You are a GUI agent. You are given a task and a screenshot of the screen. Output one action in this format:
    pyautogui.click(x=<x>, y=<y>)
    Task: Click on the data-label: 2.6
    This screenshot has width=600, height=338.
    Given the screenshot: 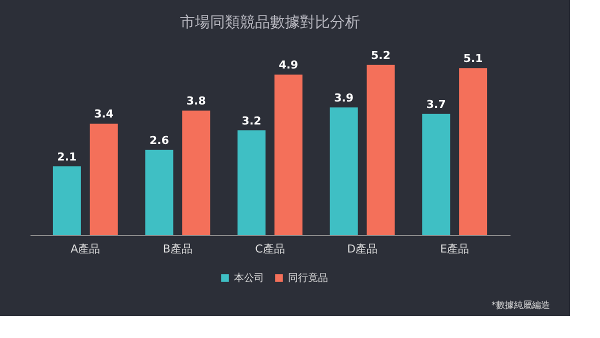 What is the action you would take?
    pyautogui.click(x=159, y=140)
    